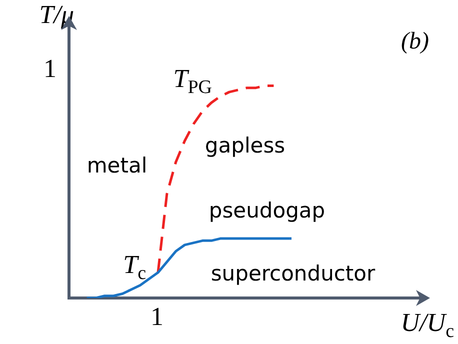 This screenshot has width=458, height=344. I want to click on annotation: metal, so click(117, 165).